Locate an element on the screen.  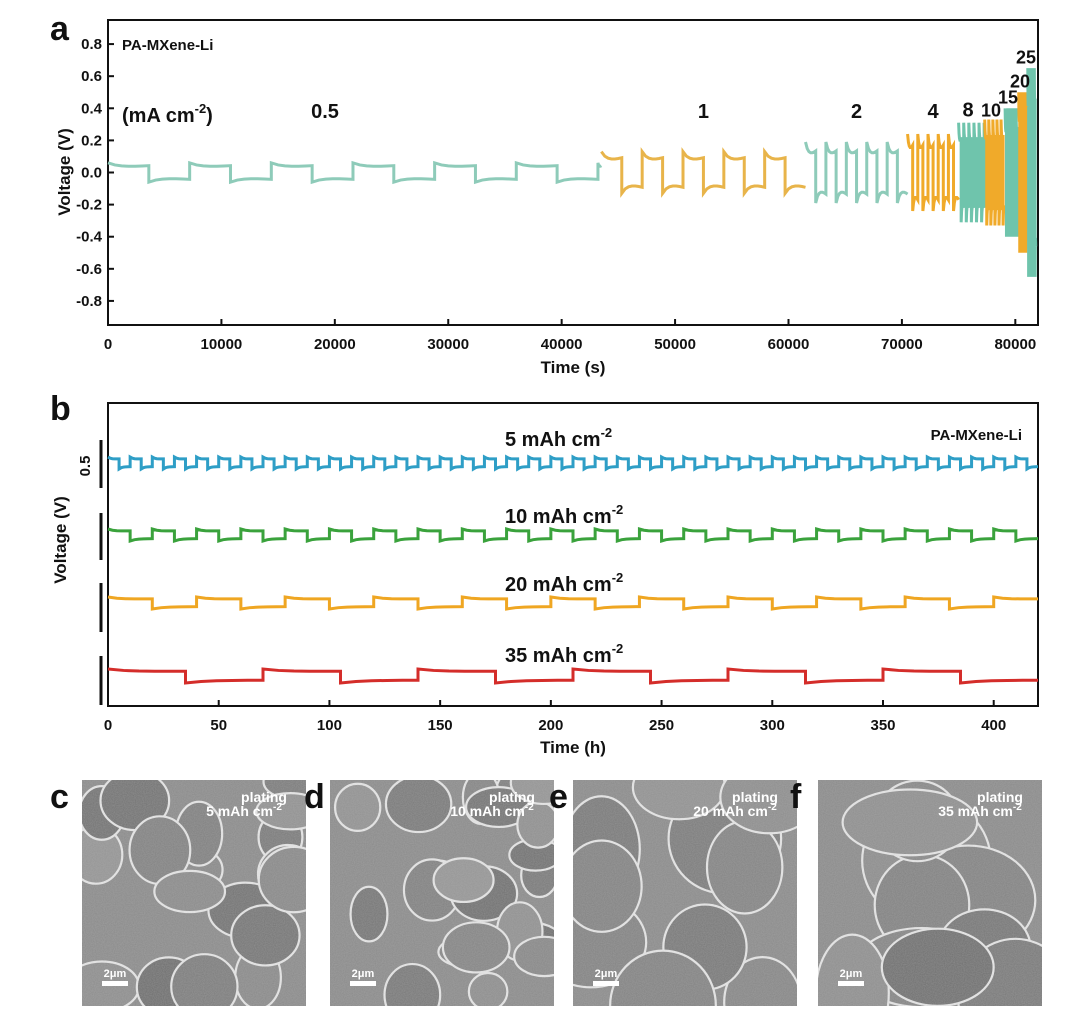
a-ytick-label: 0.2 is located at coordinates (91, 140).